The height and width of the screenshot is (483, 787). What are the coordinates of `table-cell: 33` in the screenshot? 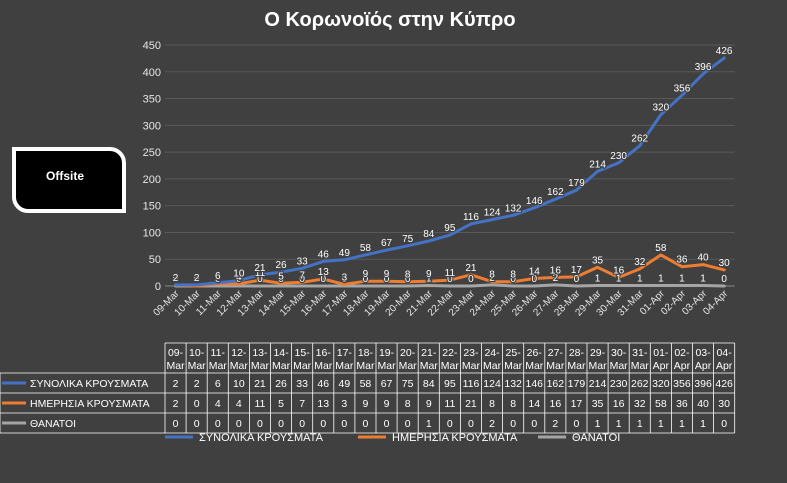 It's located at (302, 384).